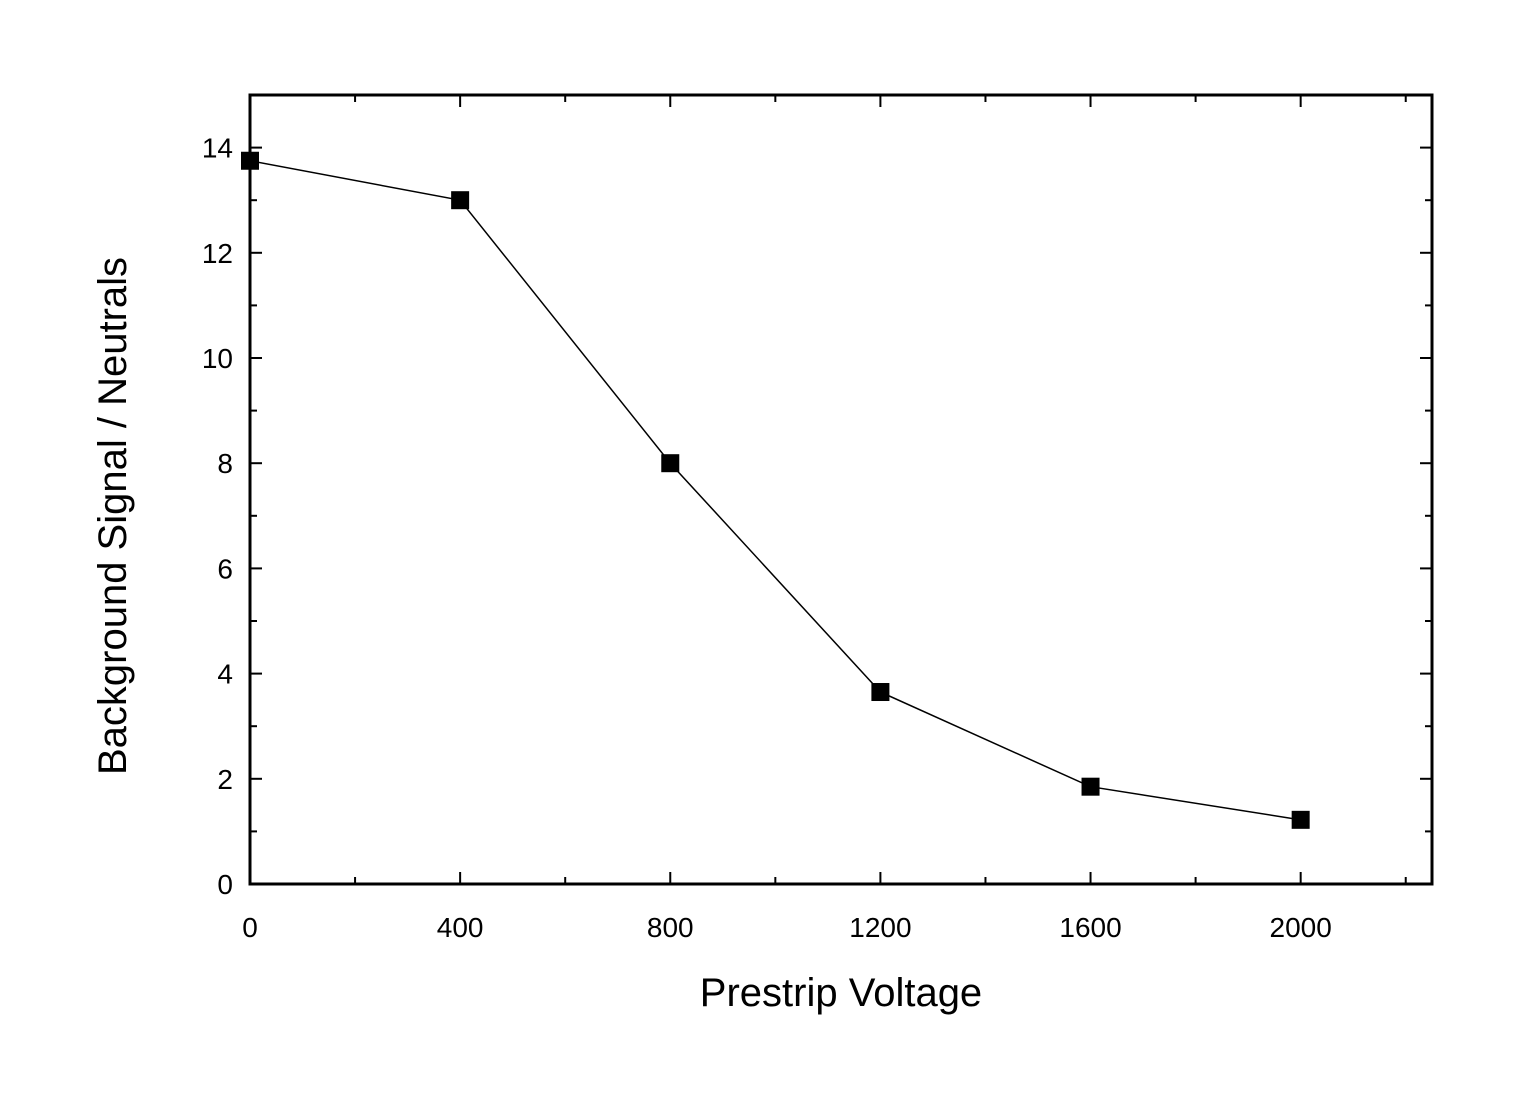 This screenshot has height=1113, width=1526. I want to click on y-tick-label: 2, so click(225, 779).